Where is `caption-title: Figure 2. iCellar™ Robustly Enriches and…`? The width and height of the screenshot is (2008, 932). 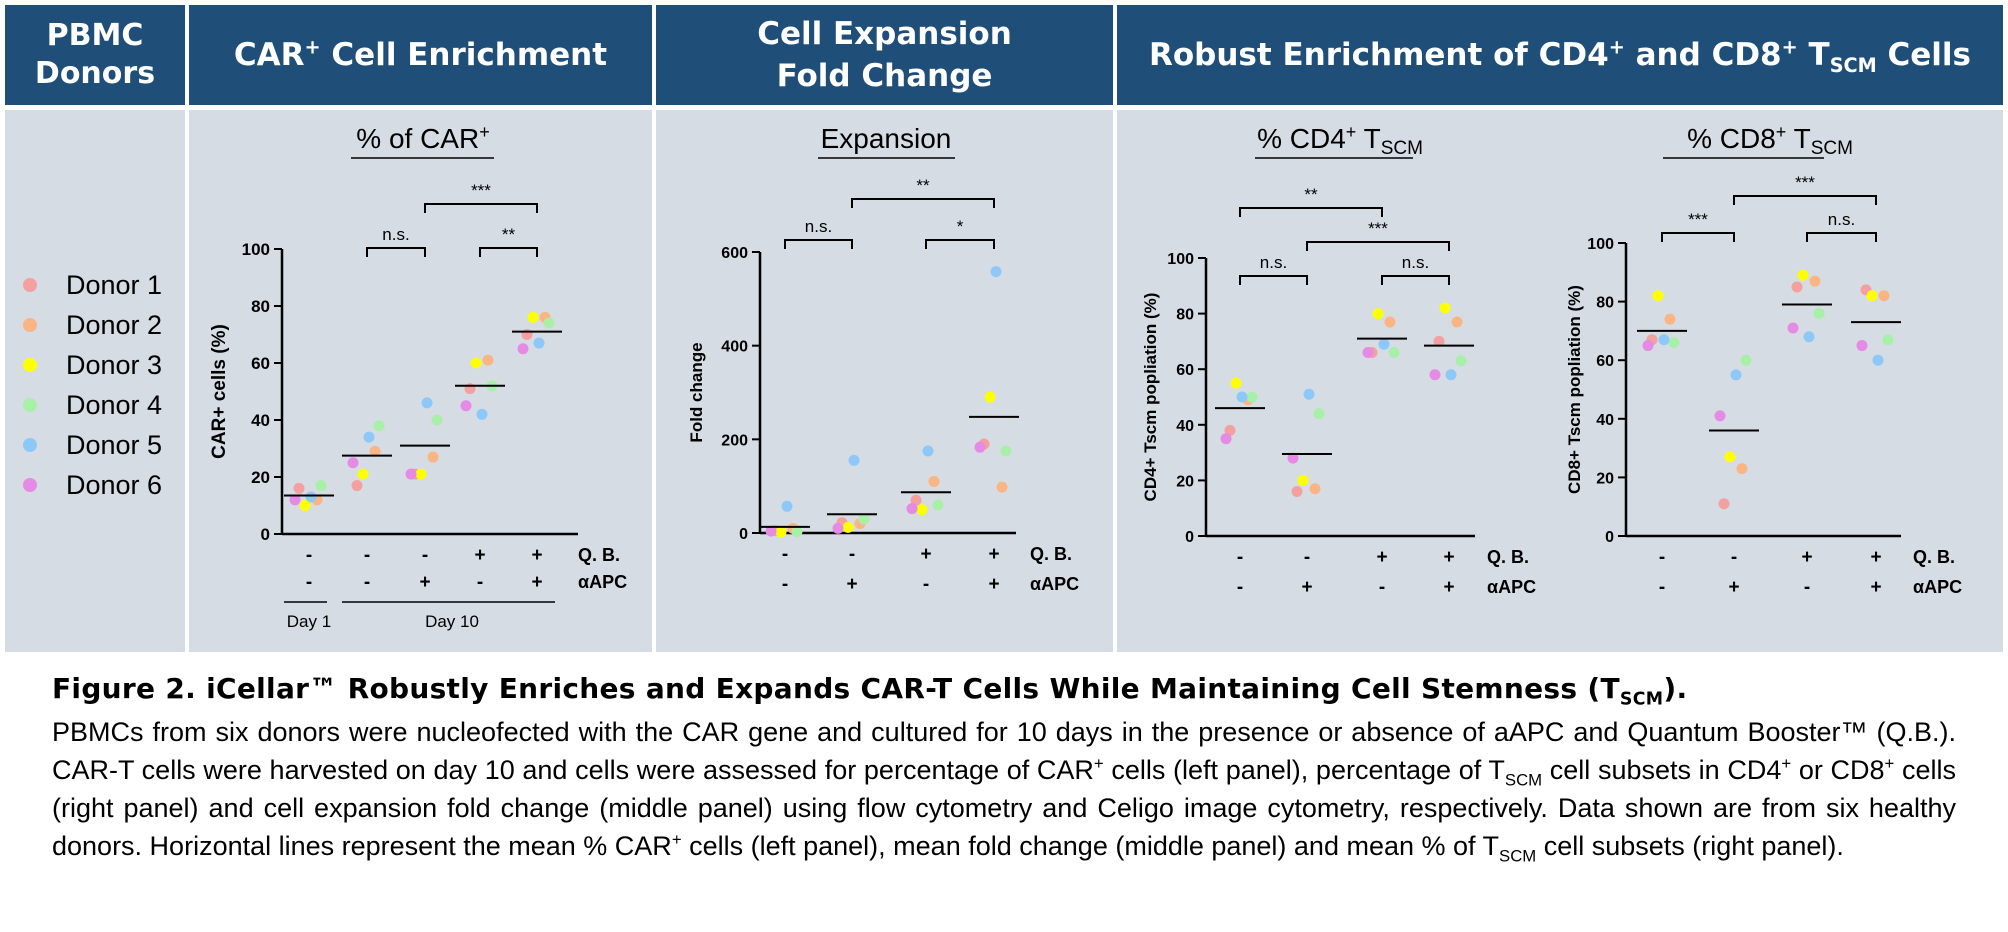 caption-title: Figure 2. iCellar™ Robustly Enriches and… is located at coordinates (870, 691).